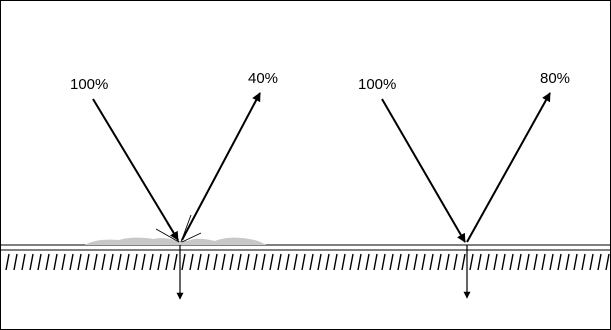 This screenshot has width=611, height=330. Describe the element at coordinates (263, 78) in the screenshot. I see `reflected-label-left: 40%` at that location.